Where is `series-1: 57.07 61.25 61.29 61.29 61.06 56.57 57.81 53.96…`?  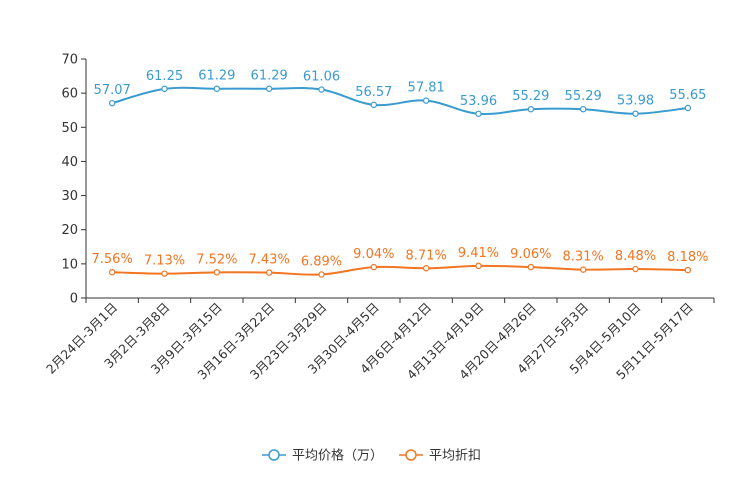
series-1: 57.07 61.25 61.29 61.29 61.06 56.57 57.81 53.96… is located at coordinates (400, 93).